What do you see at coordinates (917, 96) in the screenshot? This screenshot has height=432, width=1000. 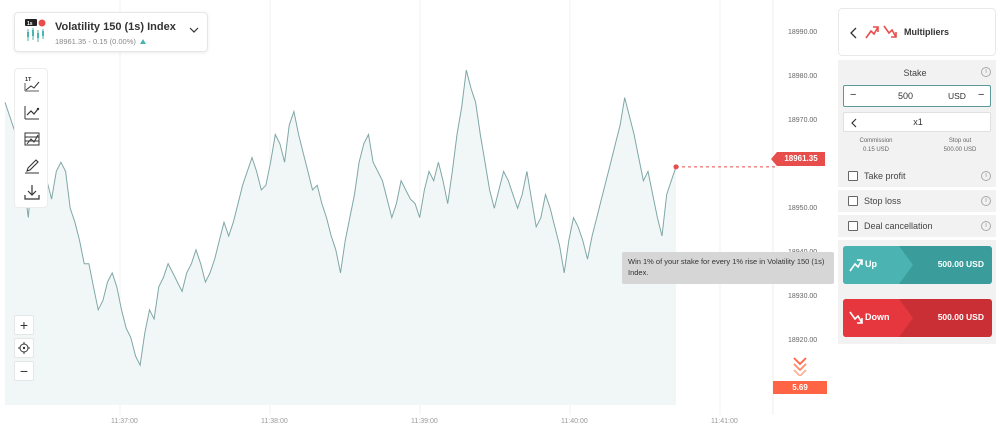 I see `stake-input: − 500 USD −` at bounding box center [917, 96].